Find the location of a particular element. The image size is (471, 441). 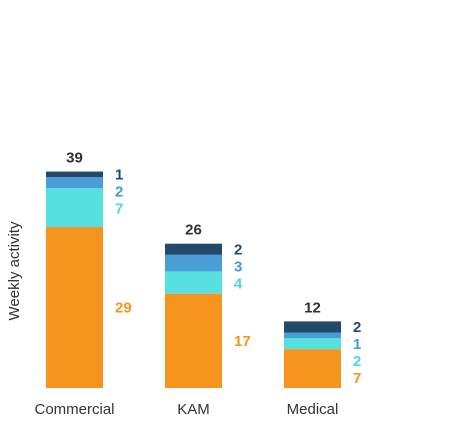

segment-value-label: 3 is located at coordinates (238, 266).